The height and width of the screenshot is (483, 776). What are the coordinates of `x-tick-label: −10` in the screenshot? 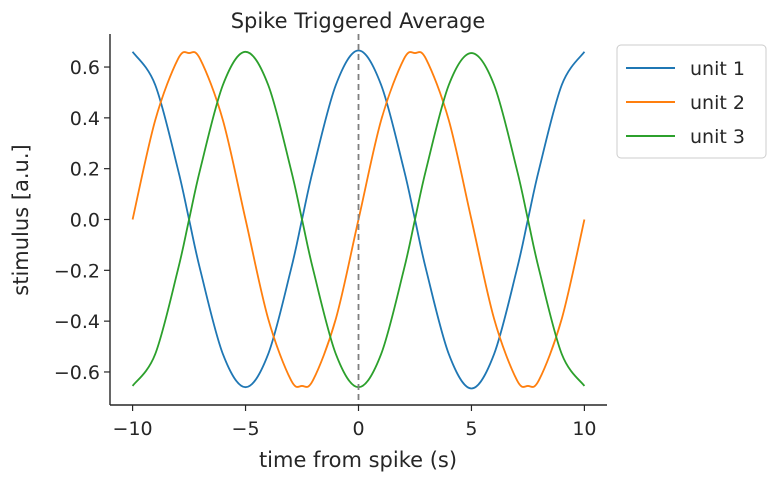 It's located at (133, 429).